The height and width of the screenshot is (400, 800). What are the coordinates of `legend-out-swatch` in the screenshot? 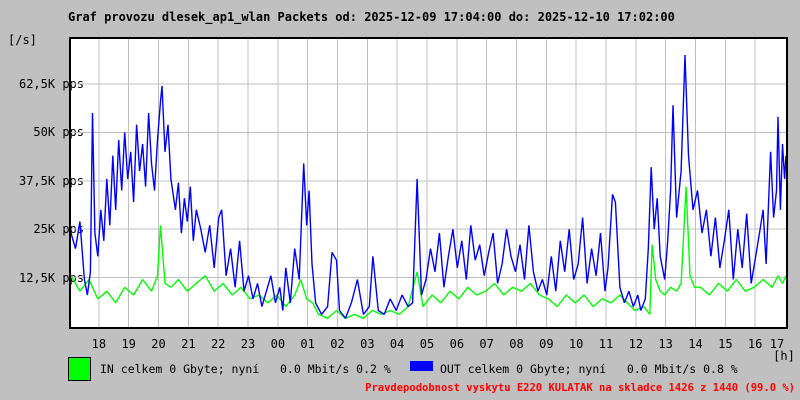 It's located at (421, 366).